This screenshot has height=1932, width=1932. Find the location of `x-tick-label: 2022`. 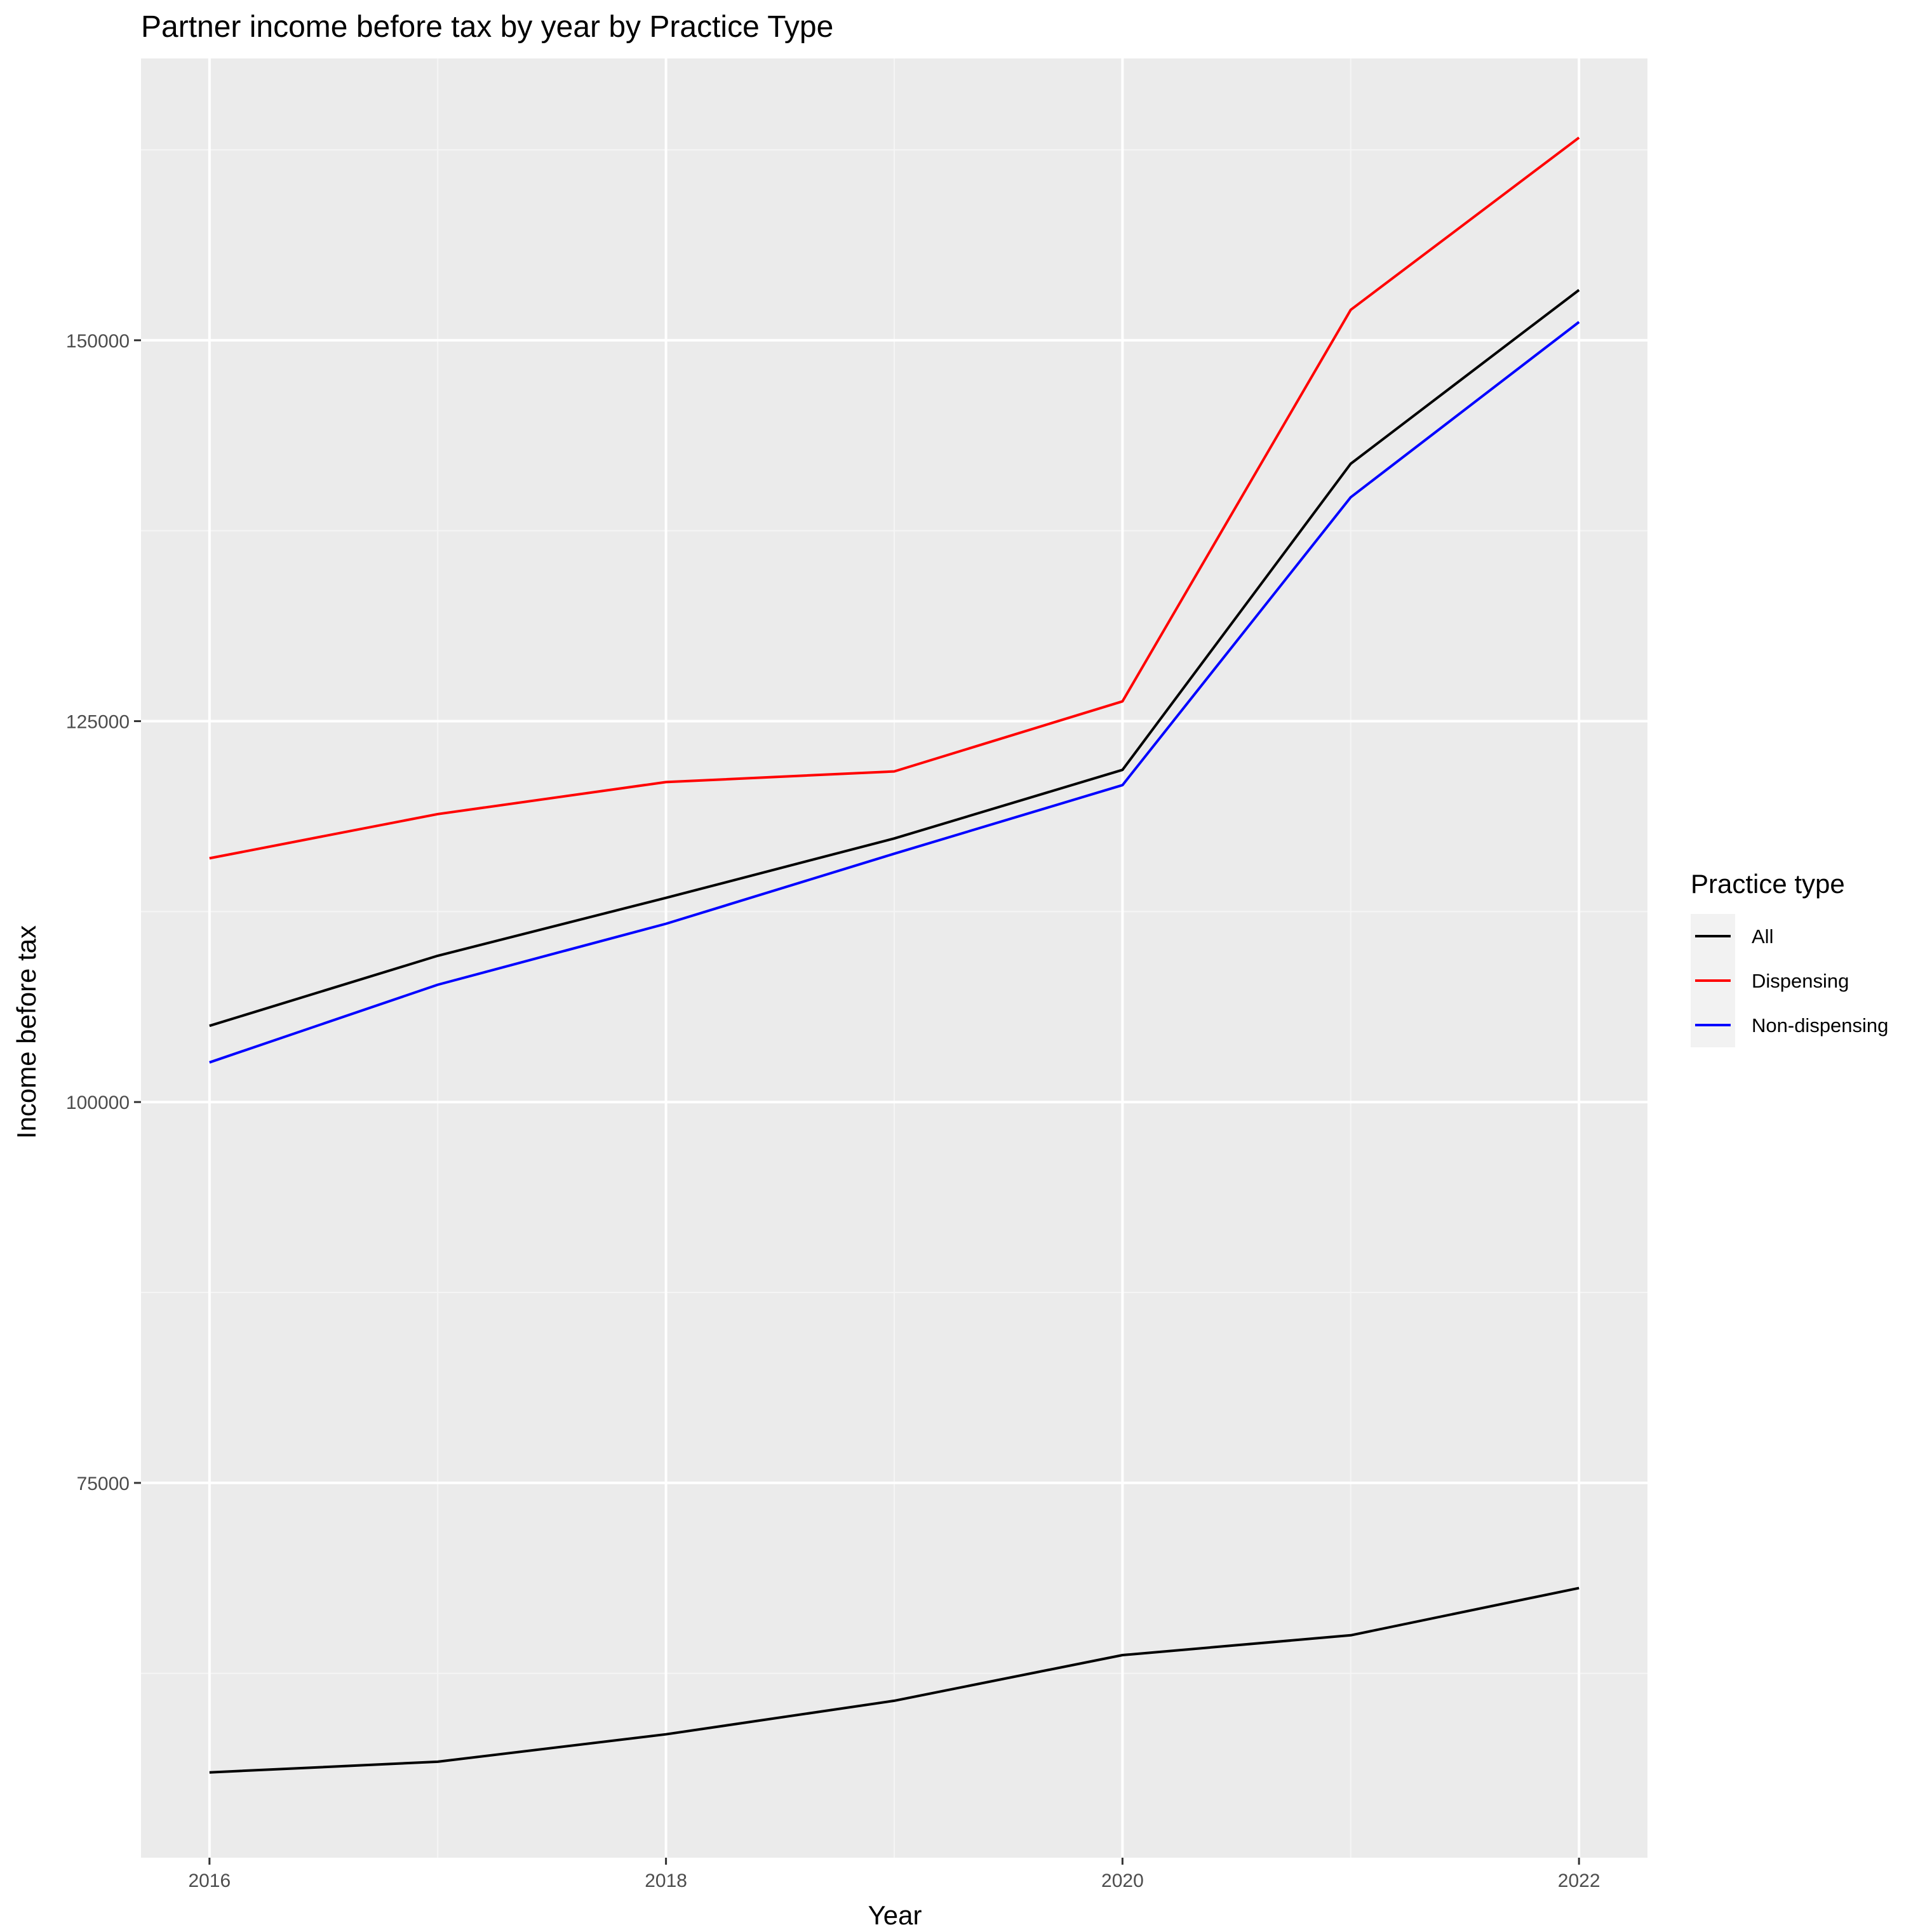

x-tick-label: 2022 is located at coordinates (1579, 1880).